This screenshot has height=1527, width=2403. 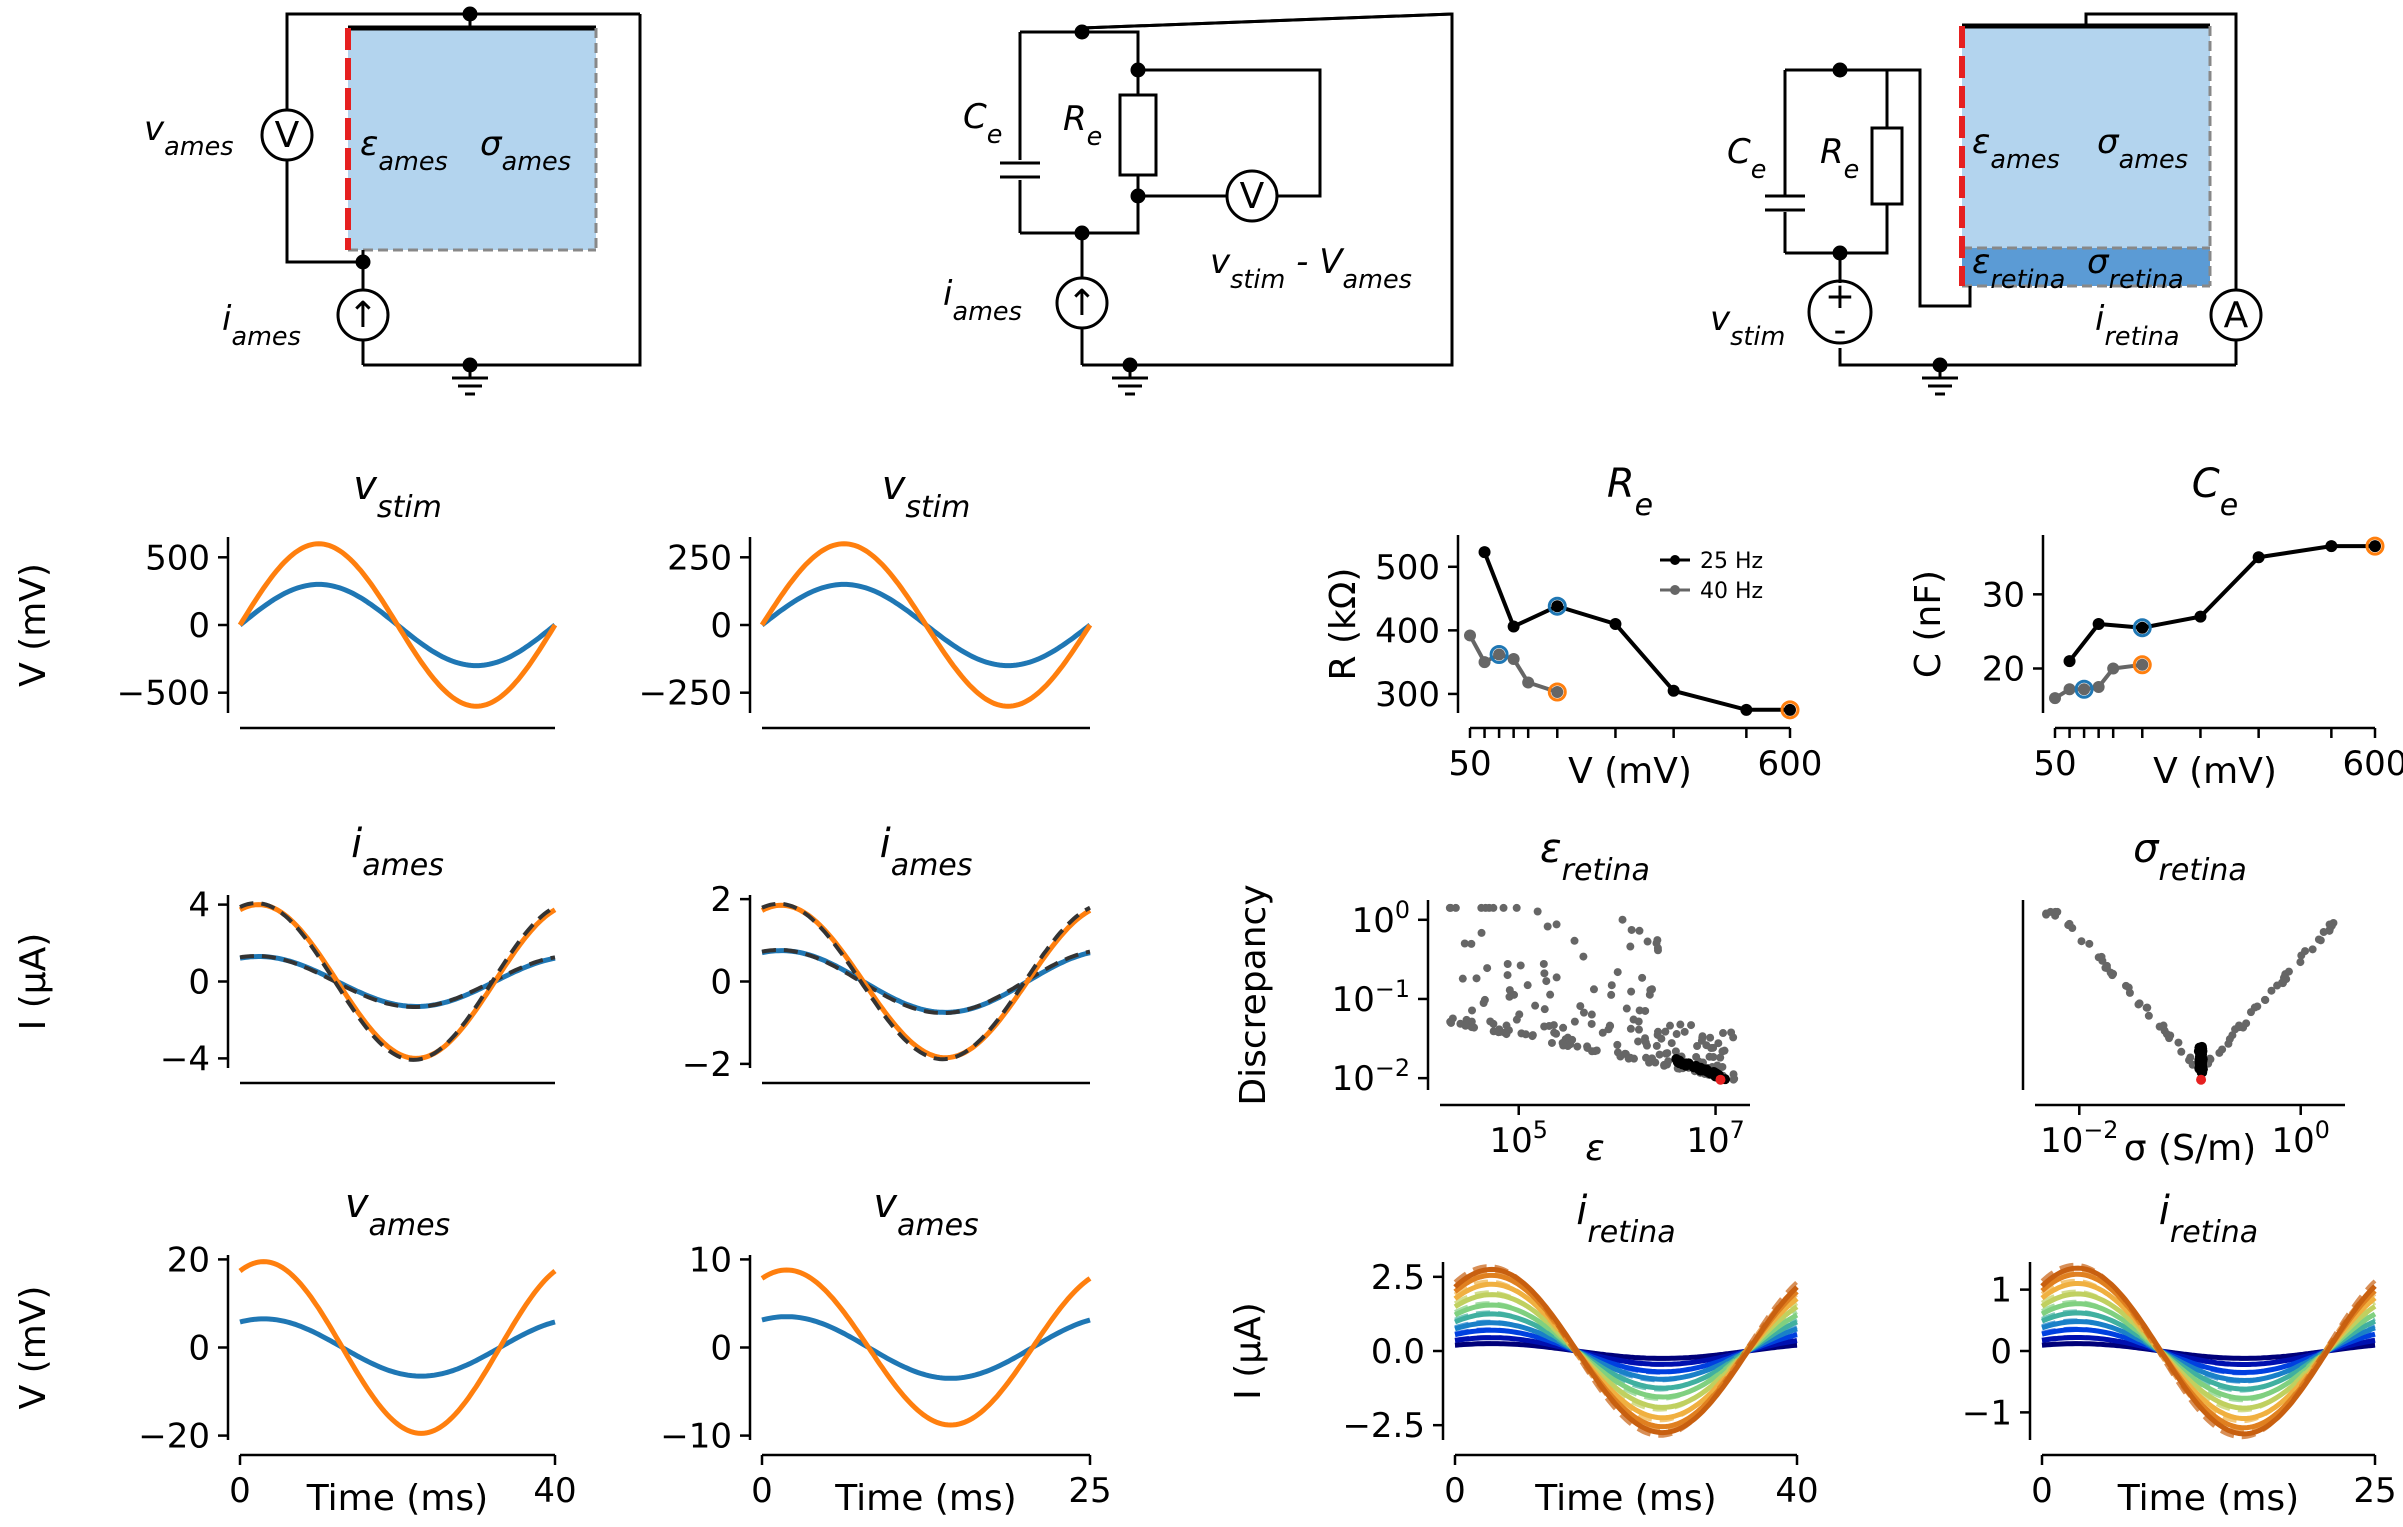 What do you see at coordinates (1469, 764) in the screenshot?
I see `x-tick-label: 50` at bounding box center [1469, 764].